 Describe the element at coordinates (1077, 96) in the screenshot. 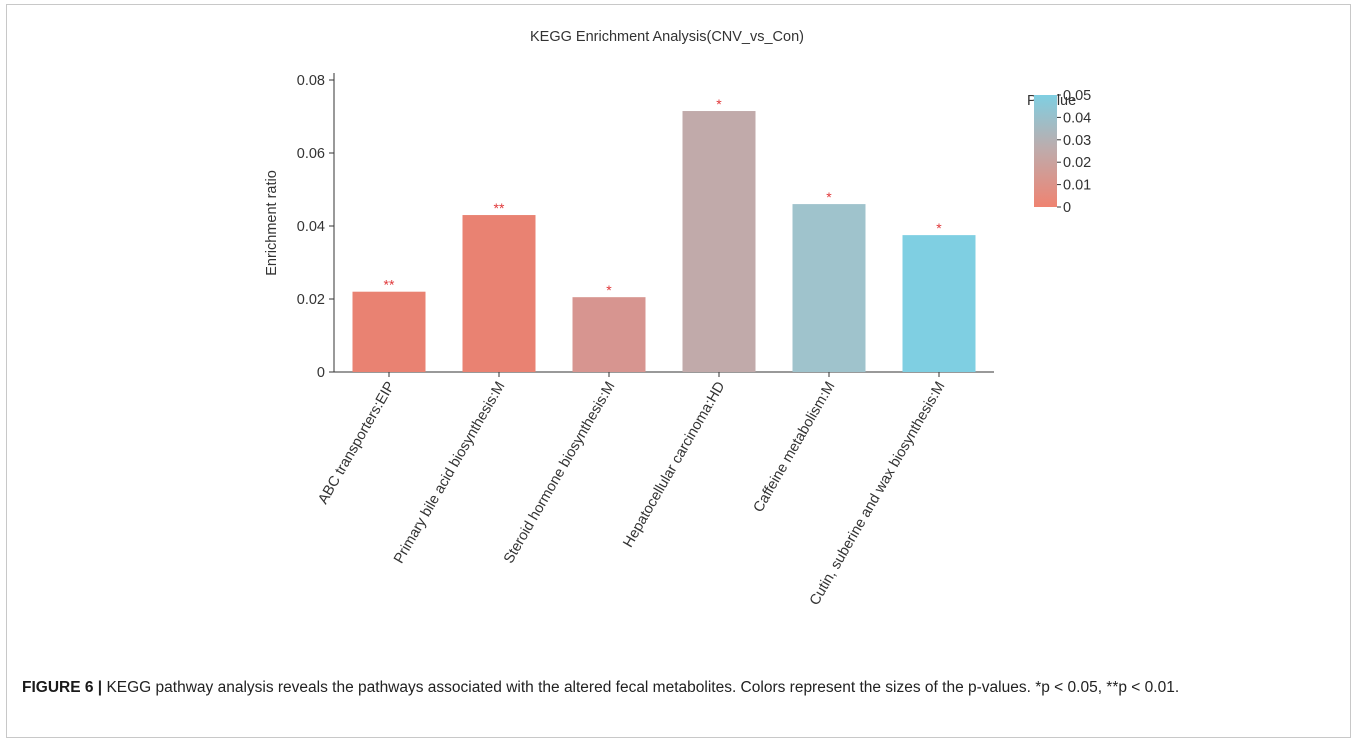

I see `legend-tick-label: 0.05` at that location.